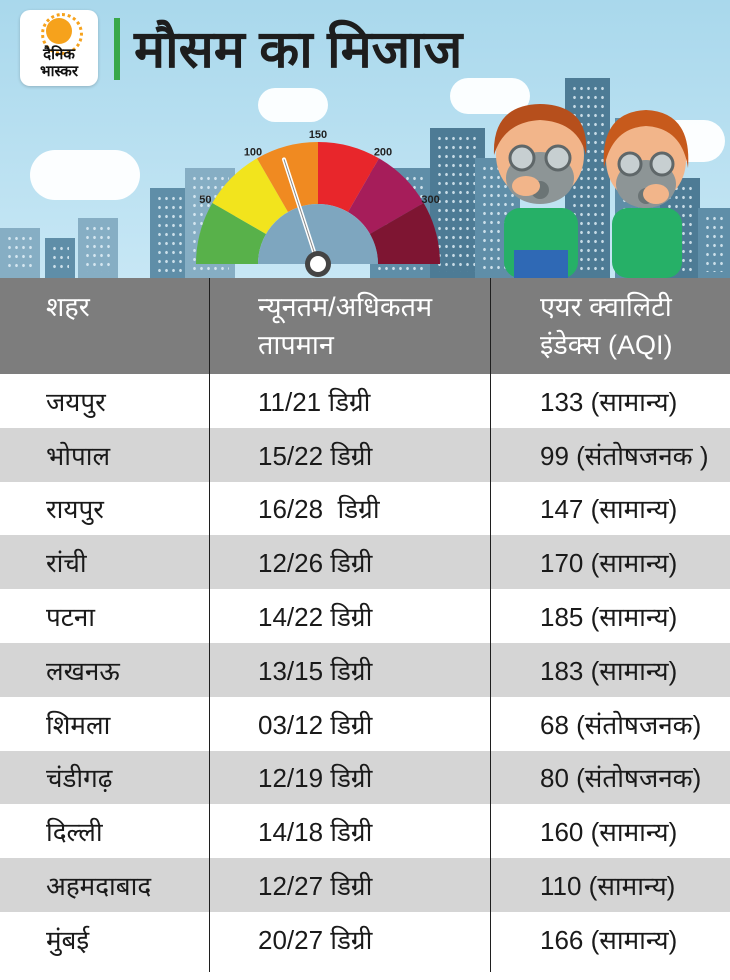 This screenshot has height=980, width=730. What do you see at coordinates (609, 939) in the screenshot?
I see `aqi-cell: 166 (सामान्य)` at bounding box center [609, 939].